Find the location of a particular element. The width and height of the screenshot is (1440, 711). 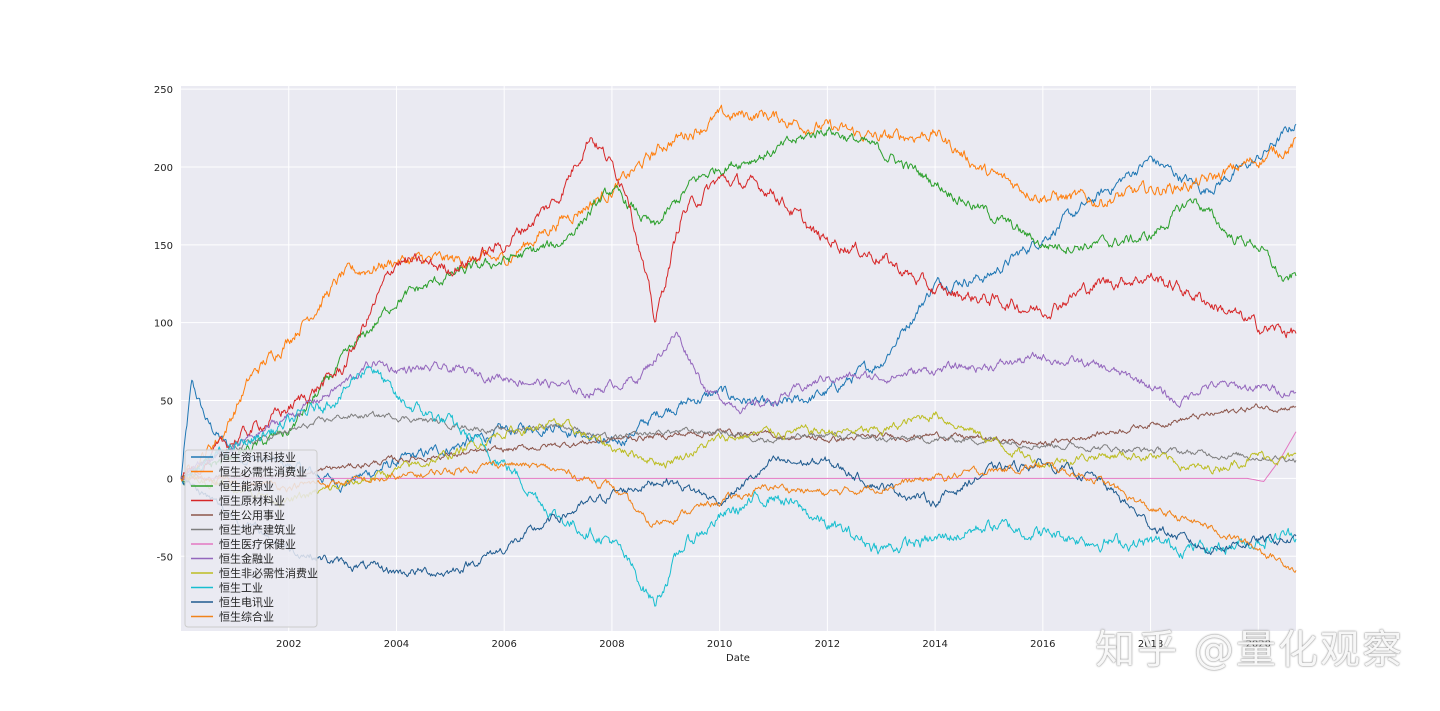

x-tick-label: 2008 is located at coordinates (611, 644).